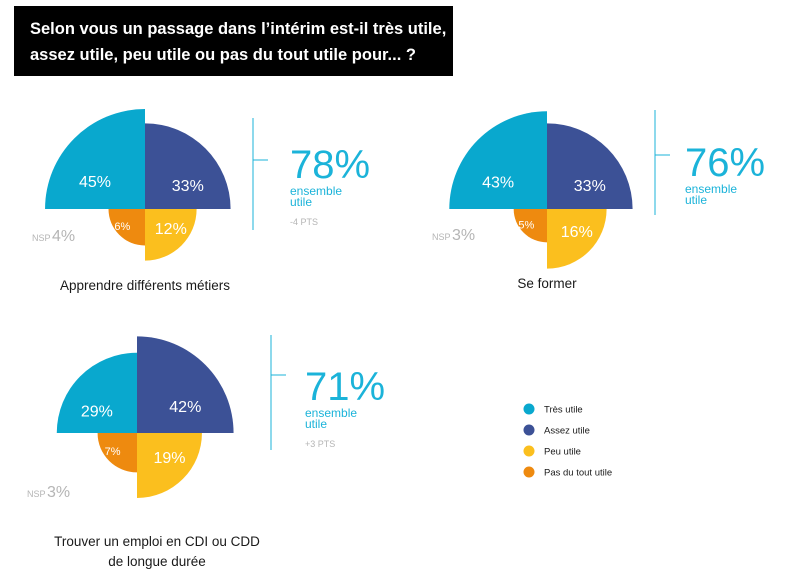 The width and height of the screenshot is (800, 584). I want to click on chart-2-slice-label-1: 43%, so click(498, 183).